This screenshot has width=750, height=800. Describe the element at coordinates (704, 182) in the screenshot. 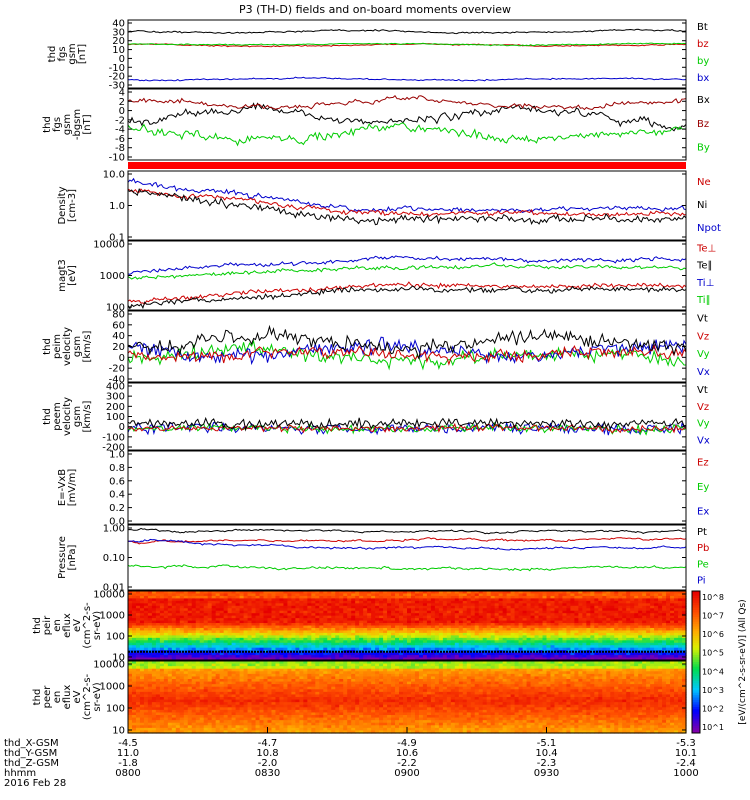

I see `legend-entry: Ne` at that location.